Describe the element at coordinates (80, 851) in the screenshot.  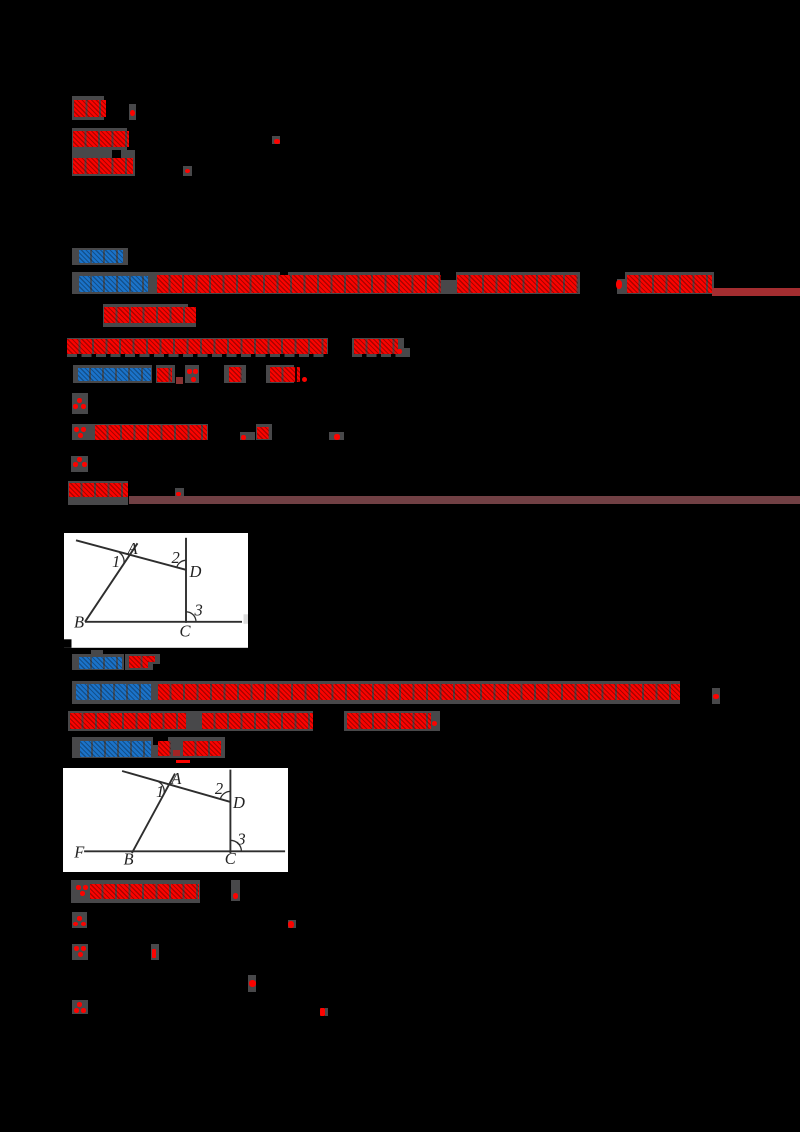
I see `svg-text: F` at that location.